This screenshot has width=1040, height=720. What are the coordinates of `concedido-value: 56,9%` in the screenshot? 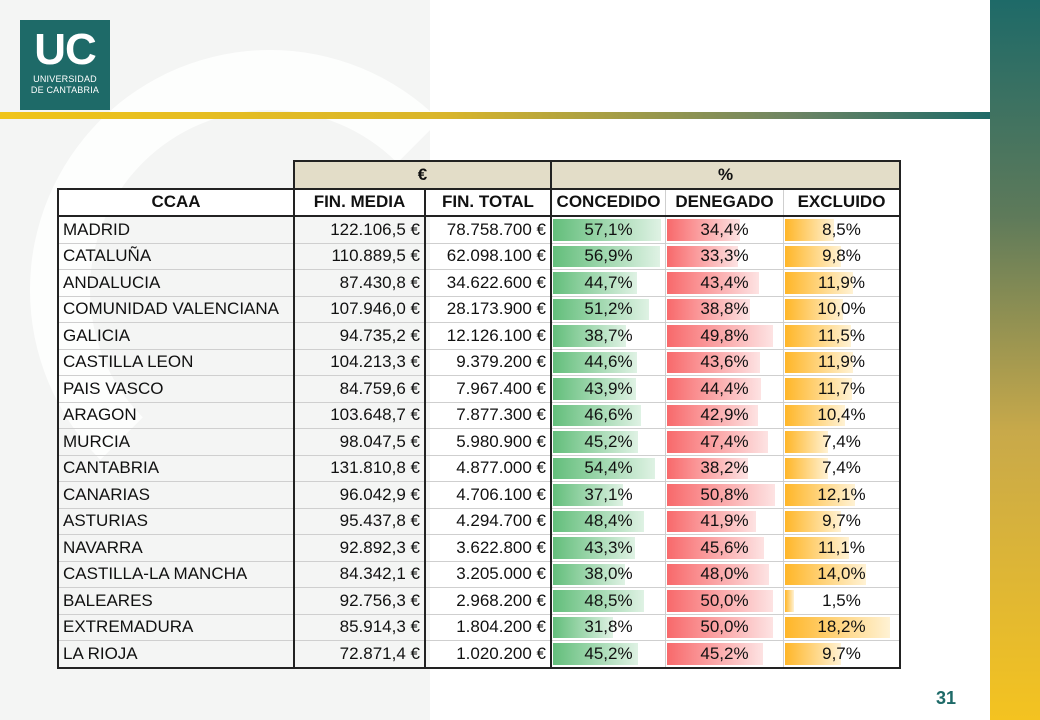 It's located at (608, 256).